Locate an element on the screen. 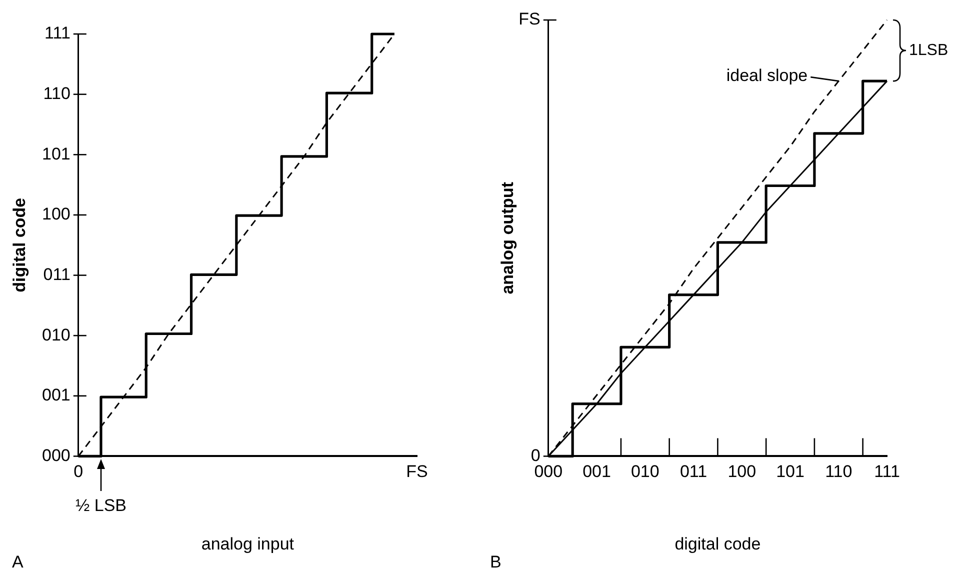 The height and width of the screenshot is (577, 965). text: B is located at coordinates (496, 562).